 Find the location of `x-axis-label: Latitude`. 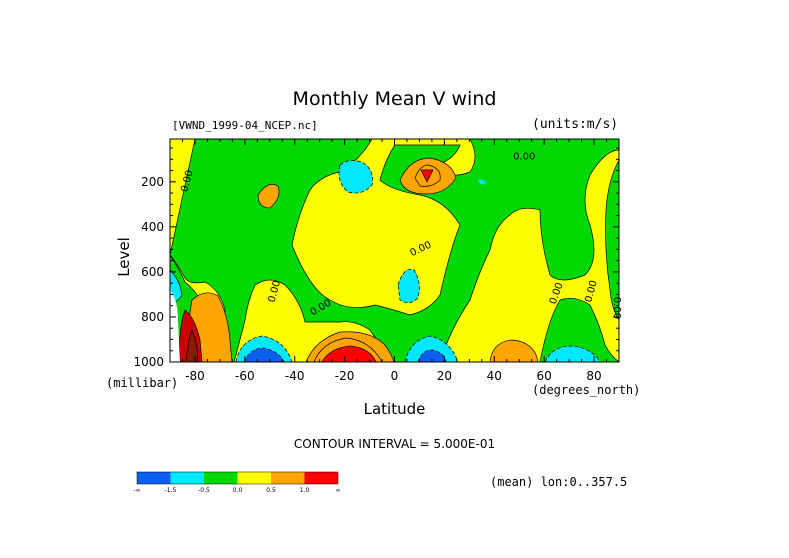

x-axis-label: Latitude is located at coordinates (394, 409).